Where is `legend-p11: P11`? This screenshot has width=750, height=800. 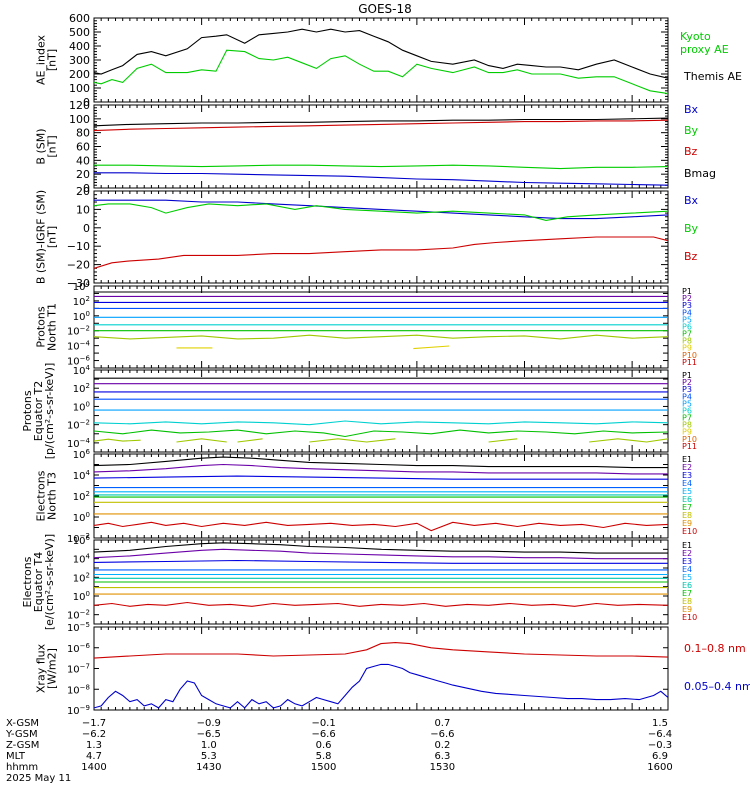 legend-p11: P11 is located at coordinates (689, 446).